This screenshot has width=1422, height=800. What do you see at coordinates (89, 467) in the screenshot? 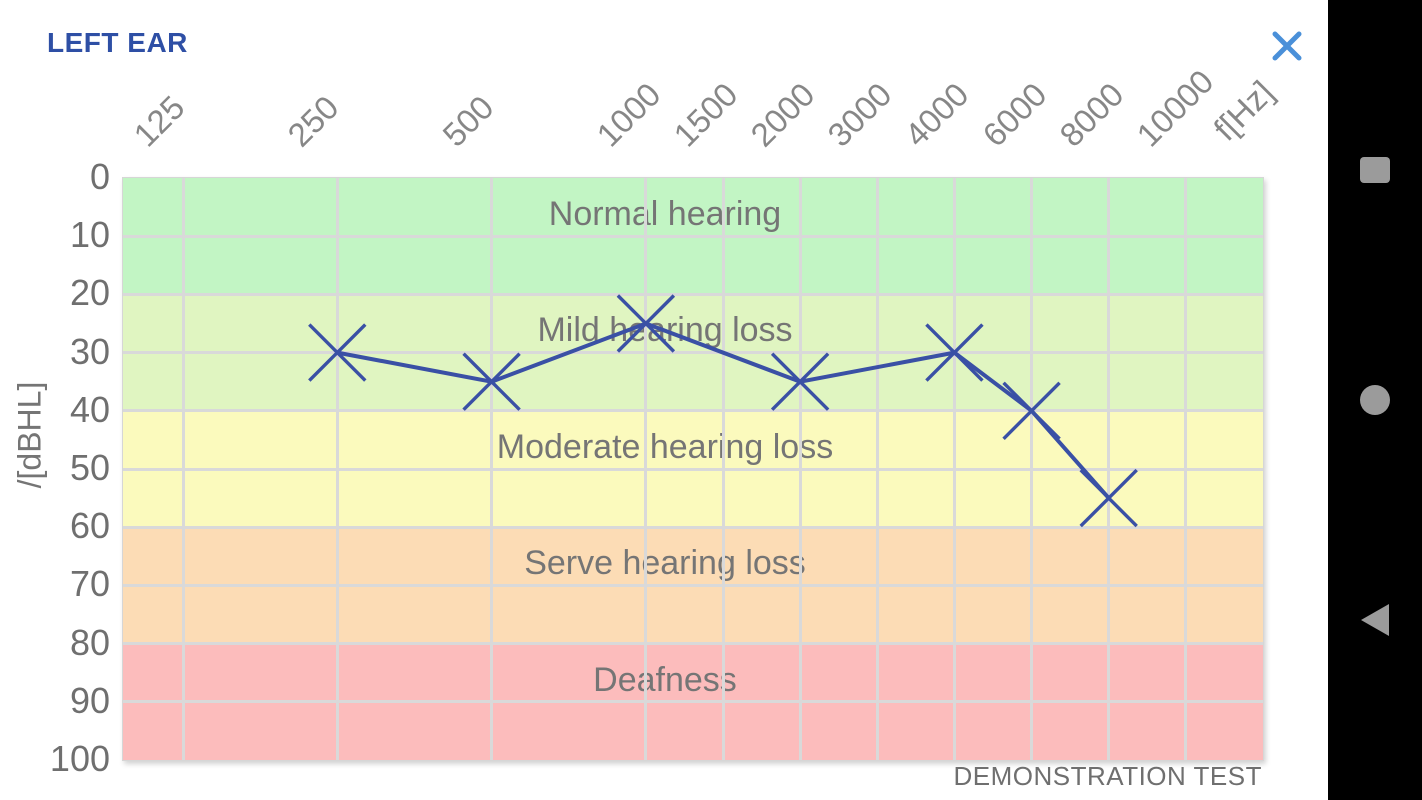
I see `y-axis-tick-label: 50` at bounding box center [89, 467].